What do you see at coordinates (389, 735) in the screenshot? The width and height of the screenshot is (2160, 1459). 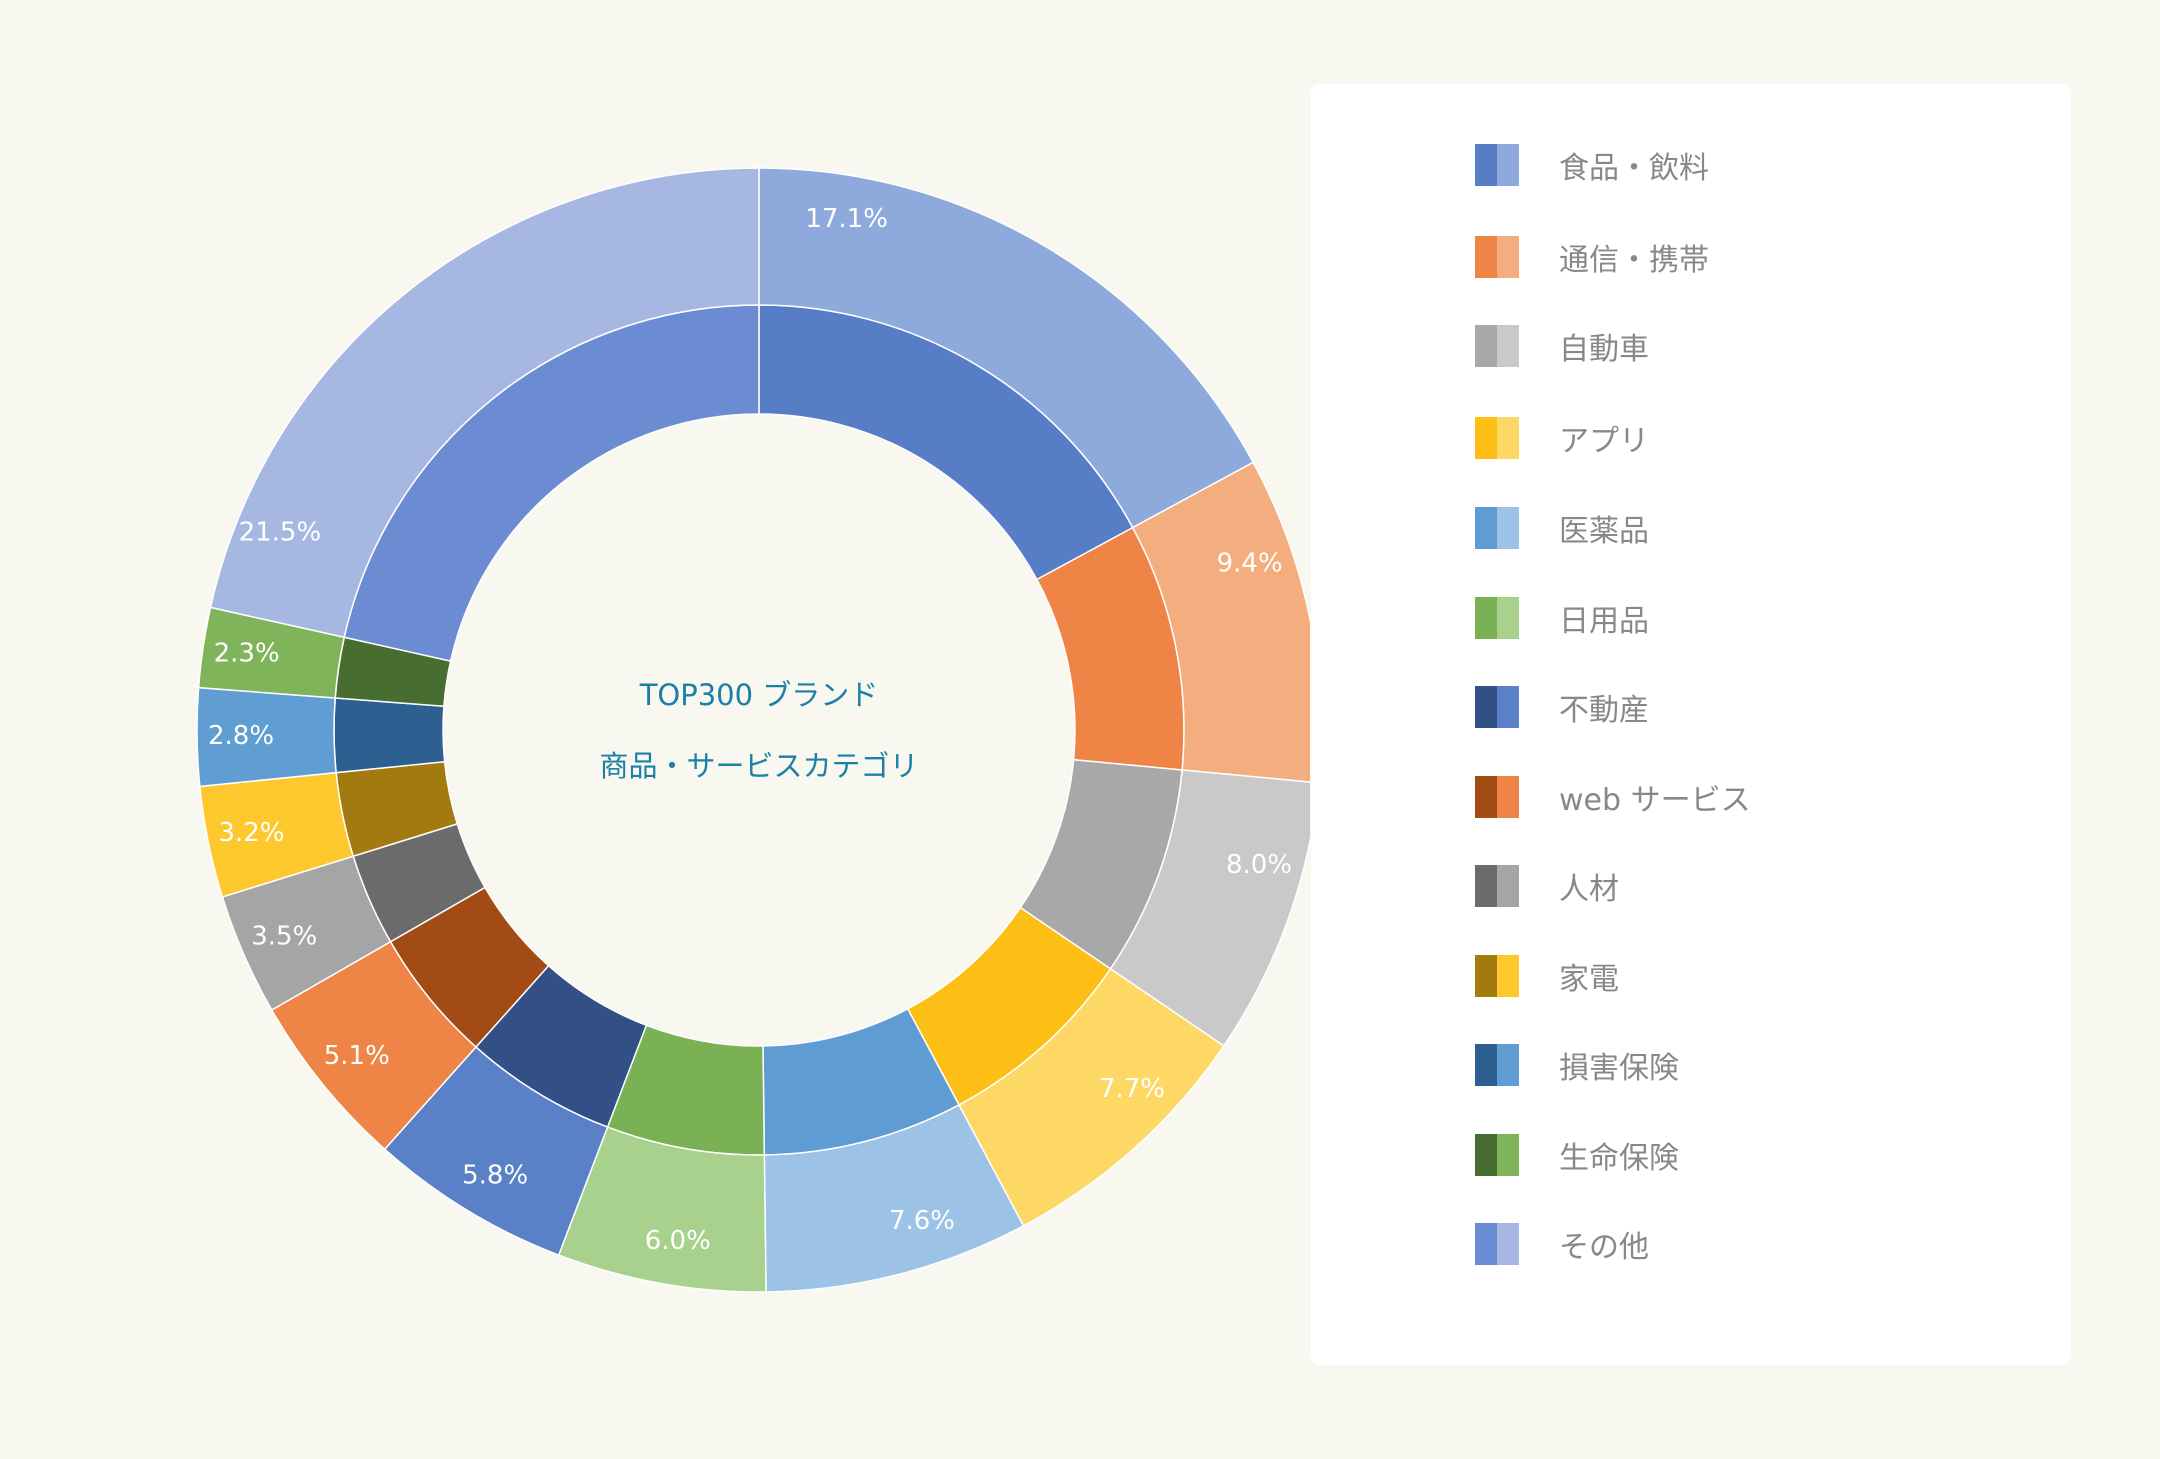 I see `slice-11-inner` at bounding box center [389, 735].